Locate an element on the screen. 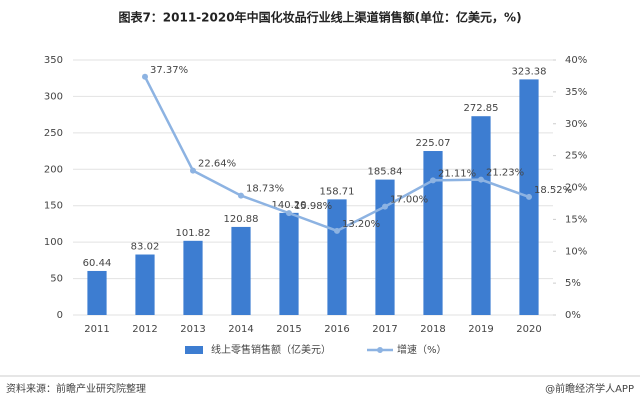  bar-value-label: 323.38 is located at coordinates (529, 71).